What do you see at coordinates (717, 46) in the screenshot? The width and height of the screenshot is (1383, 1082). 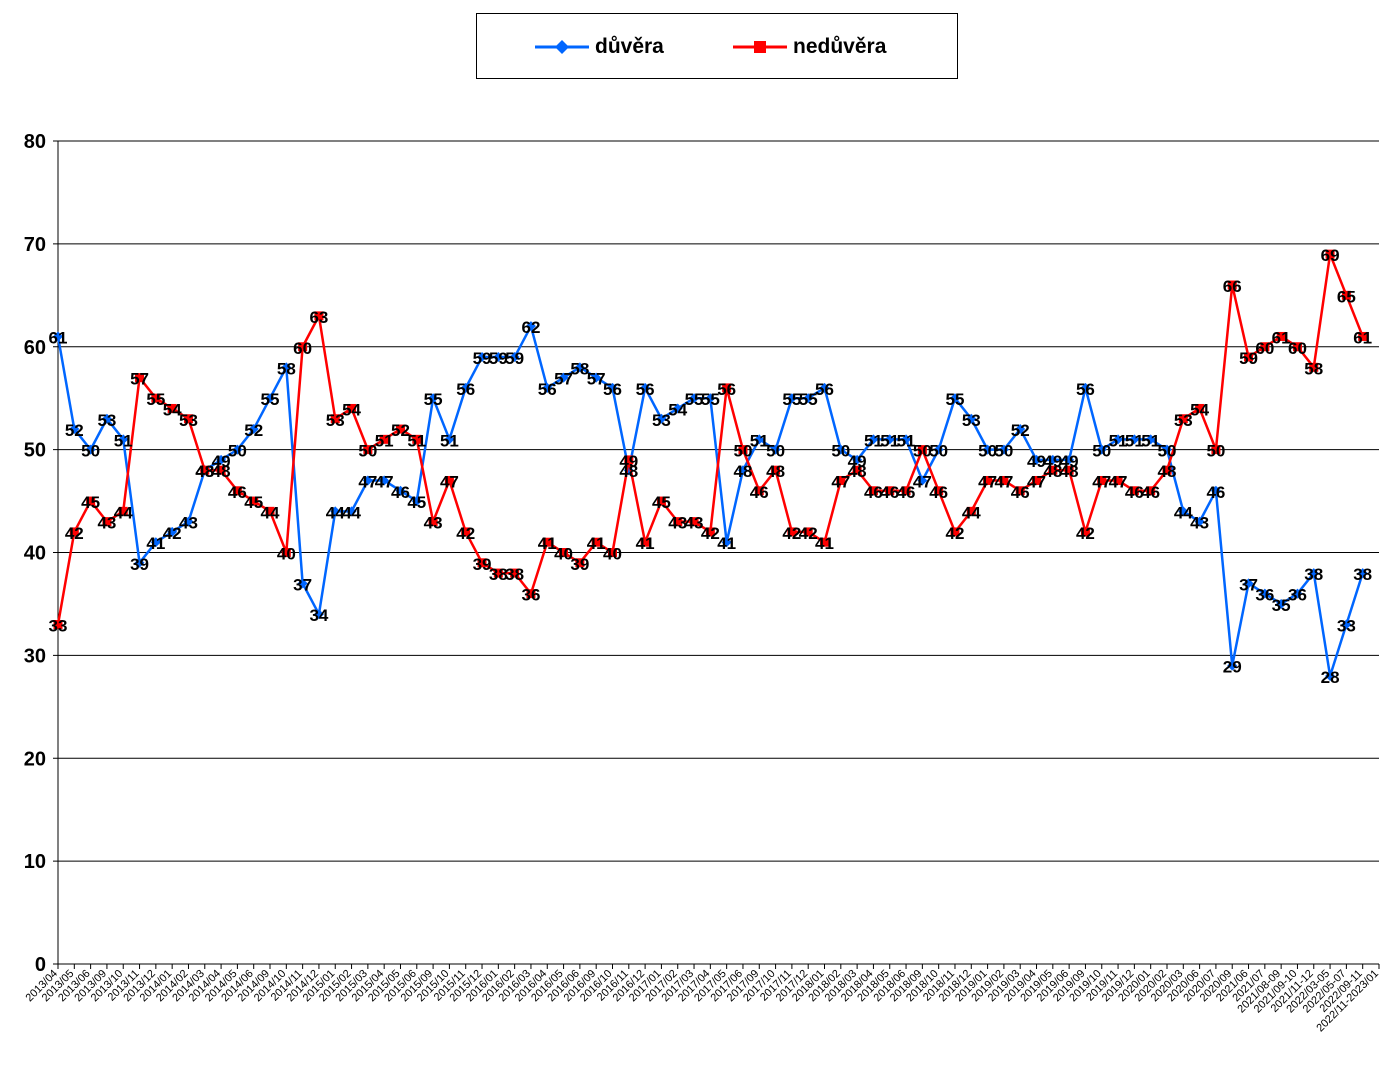 I see `legend: důvěra nedůvěra` at bounding box center [717, 46].